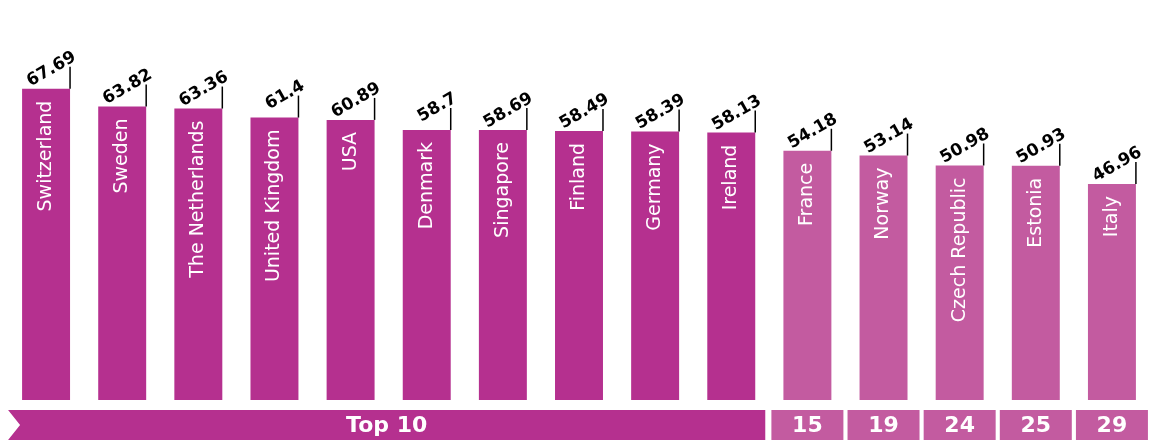  I want to click on x-tick-label: Italy, so click(1109, 216).